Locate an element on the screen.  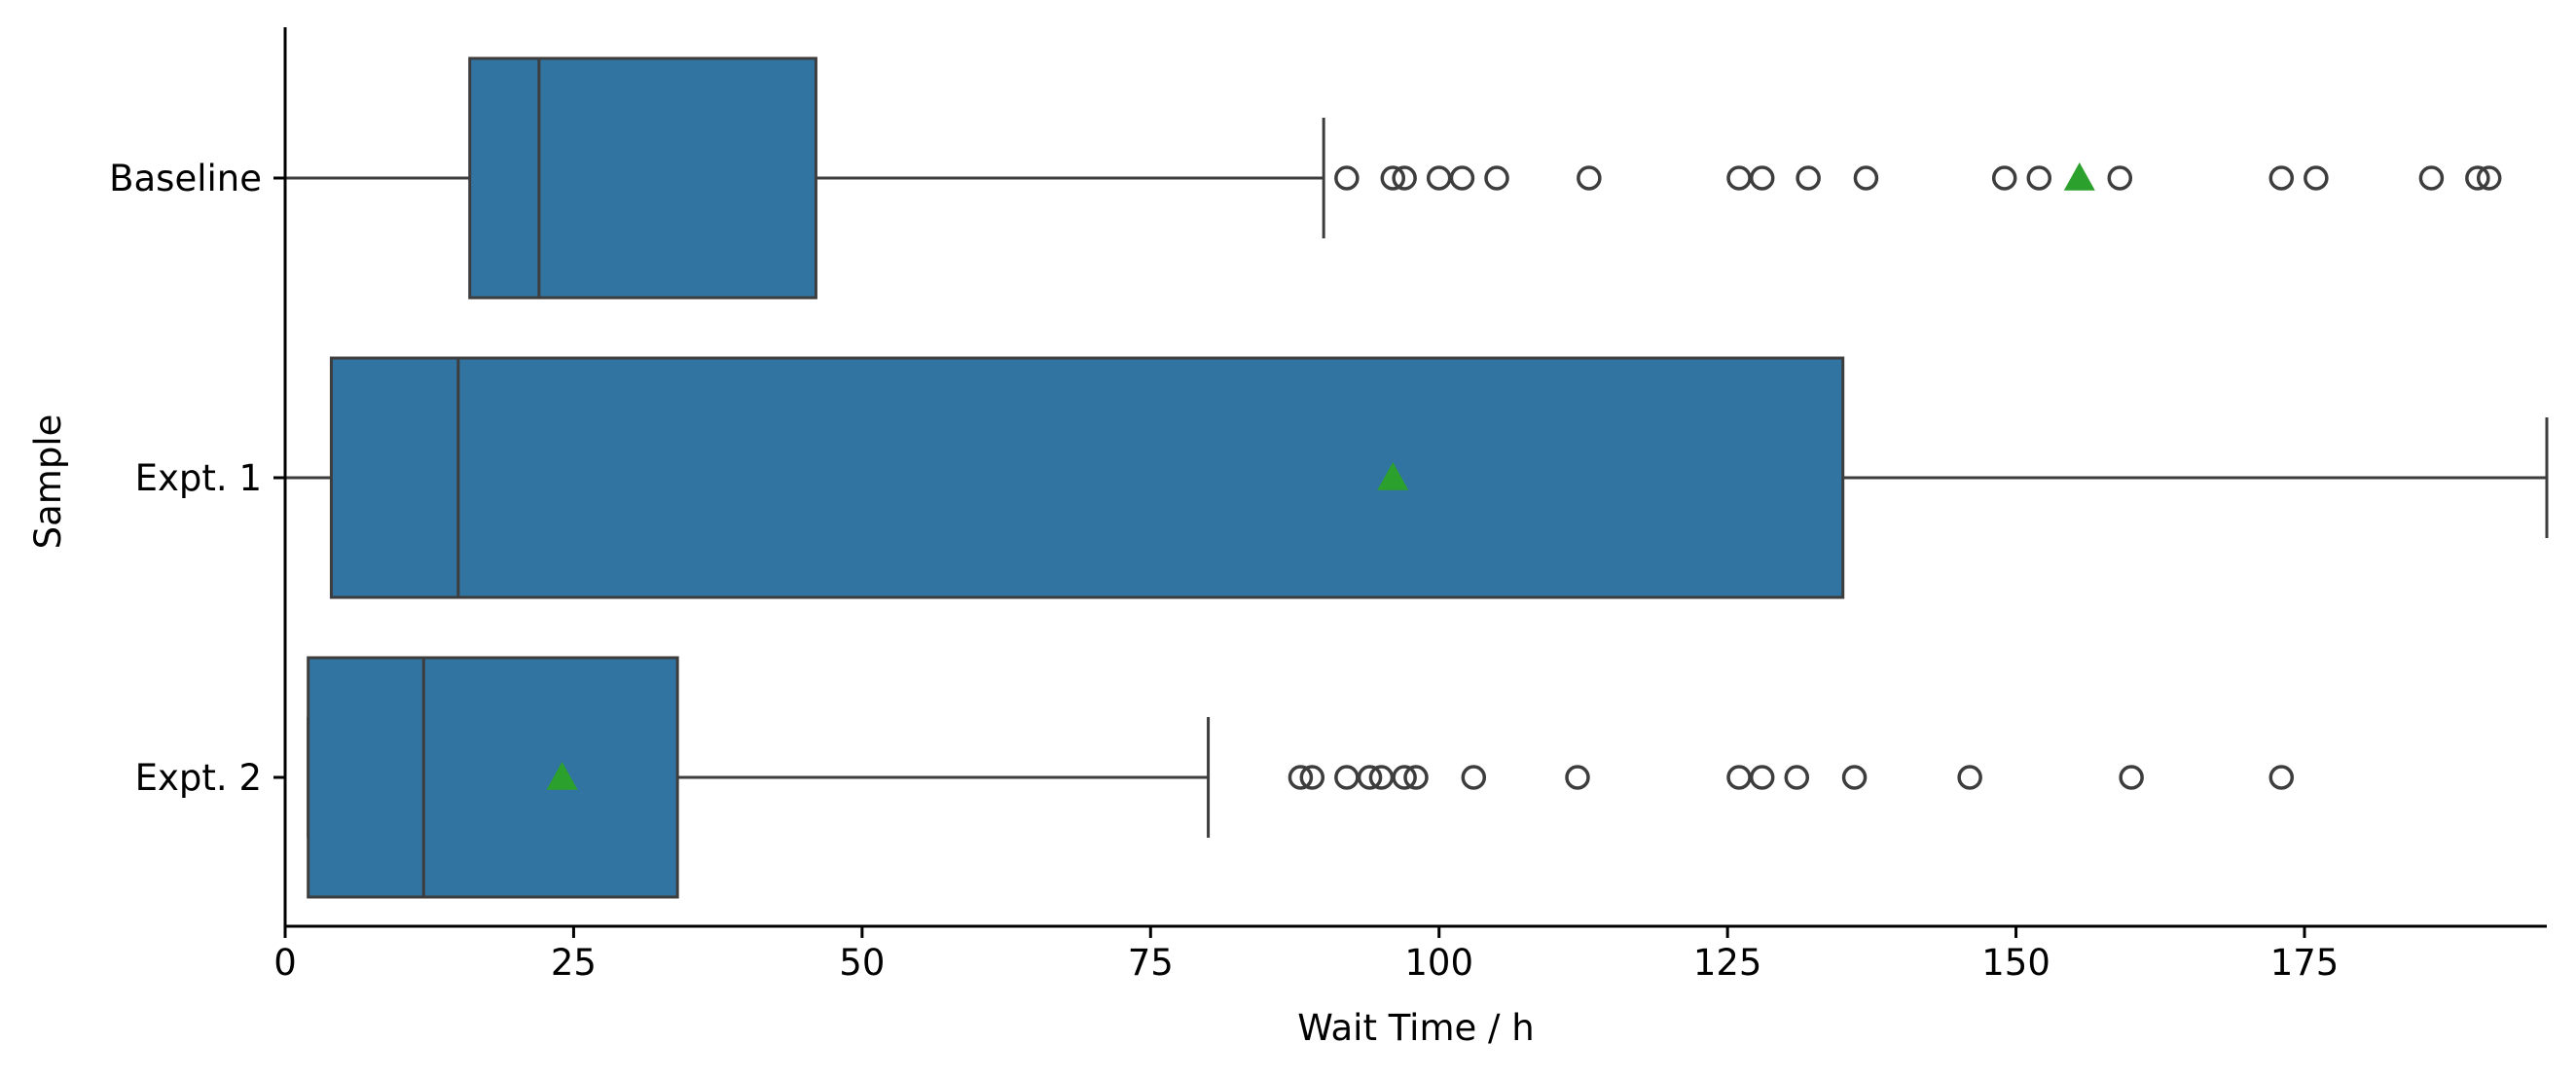
x-tick-label: 0 is located at coordinates (285, 963).